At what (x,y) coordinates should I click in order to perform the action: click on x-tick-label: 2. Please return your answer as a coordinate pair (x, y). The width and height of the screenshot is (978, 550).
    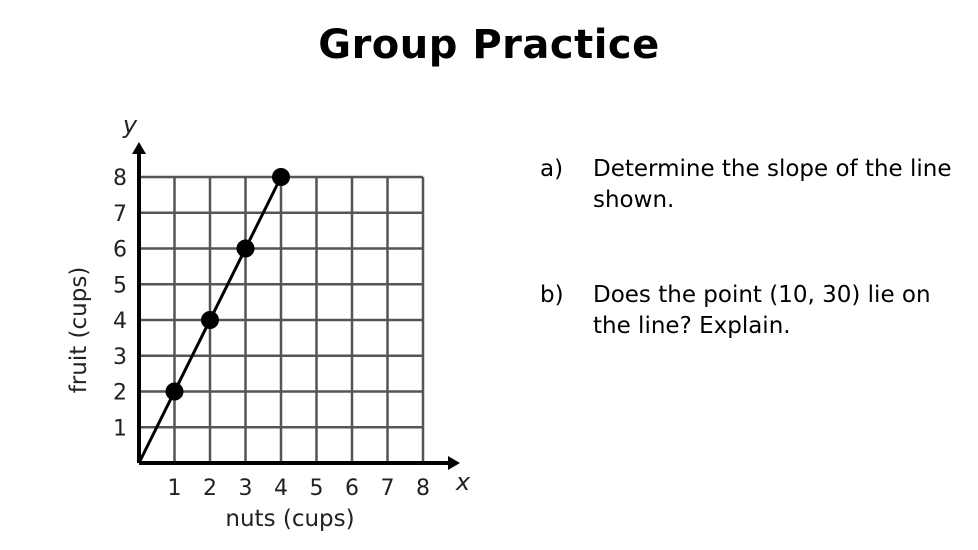
    Looking at the image, I should click on (210, 488).